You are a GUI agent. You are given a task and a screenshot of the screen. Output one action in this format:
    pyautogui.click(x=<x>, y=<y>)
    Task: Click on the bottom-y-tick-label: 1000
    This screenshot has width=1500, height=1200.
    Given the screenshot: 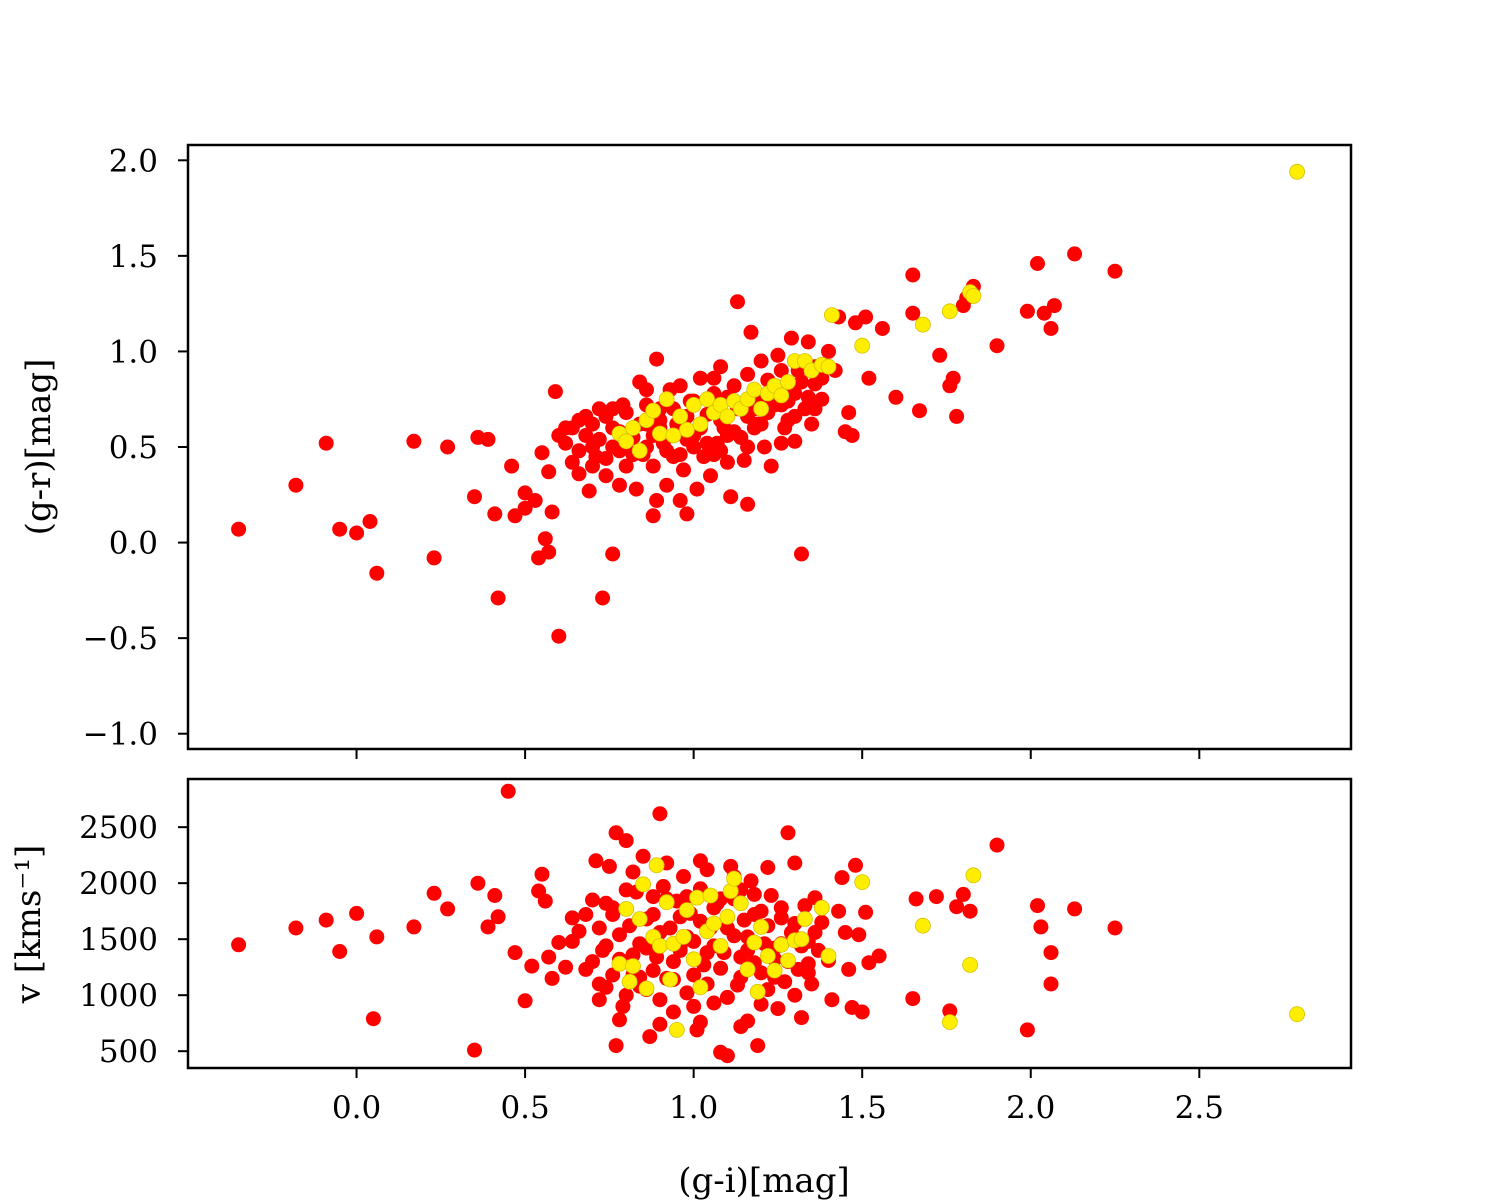 What is the action you would take?
    pyautogui.click(x=118, y=996)
    